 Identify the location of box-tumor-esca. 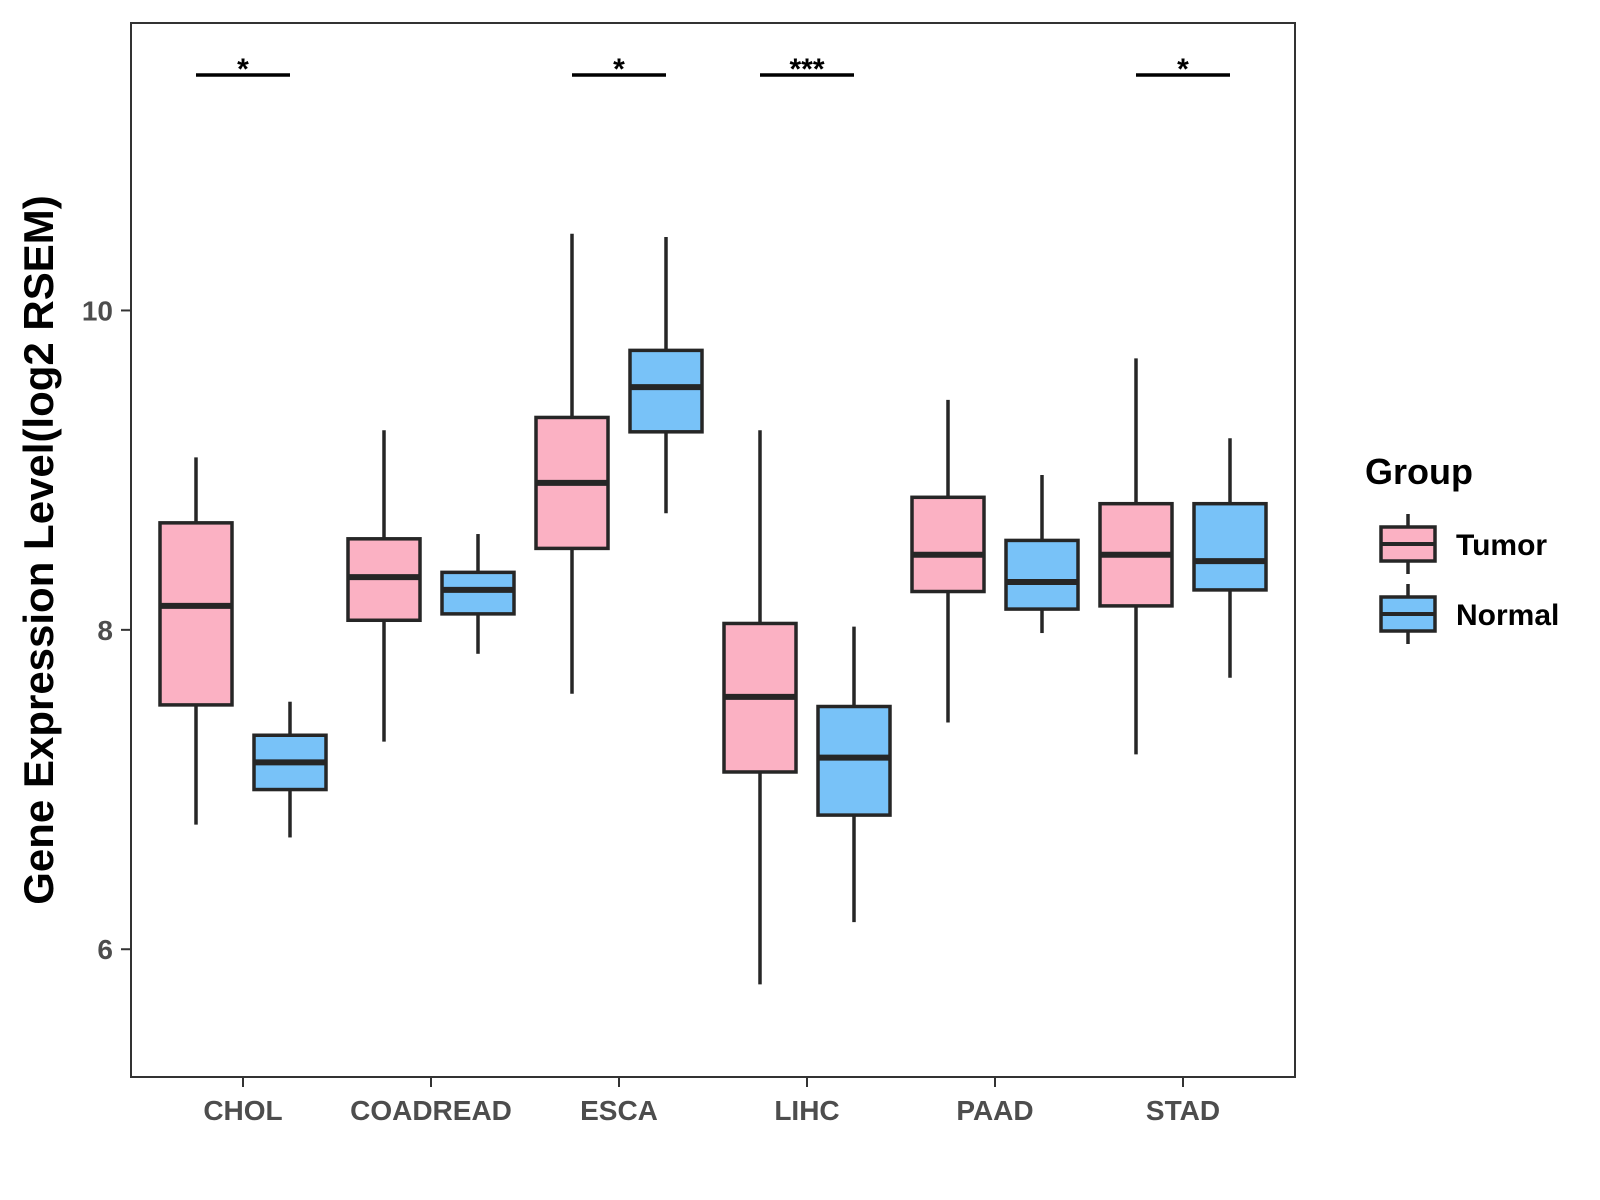
(572, 463).